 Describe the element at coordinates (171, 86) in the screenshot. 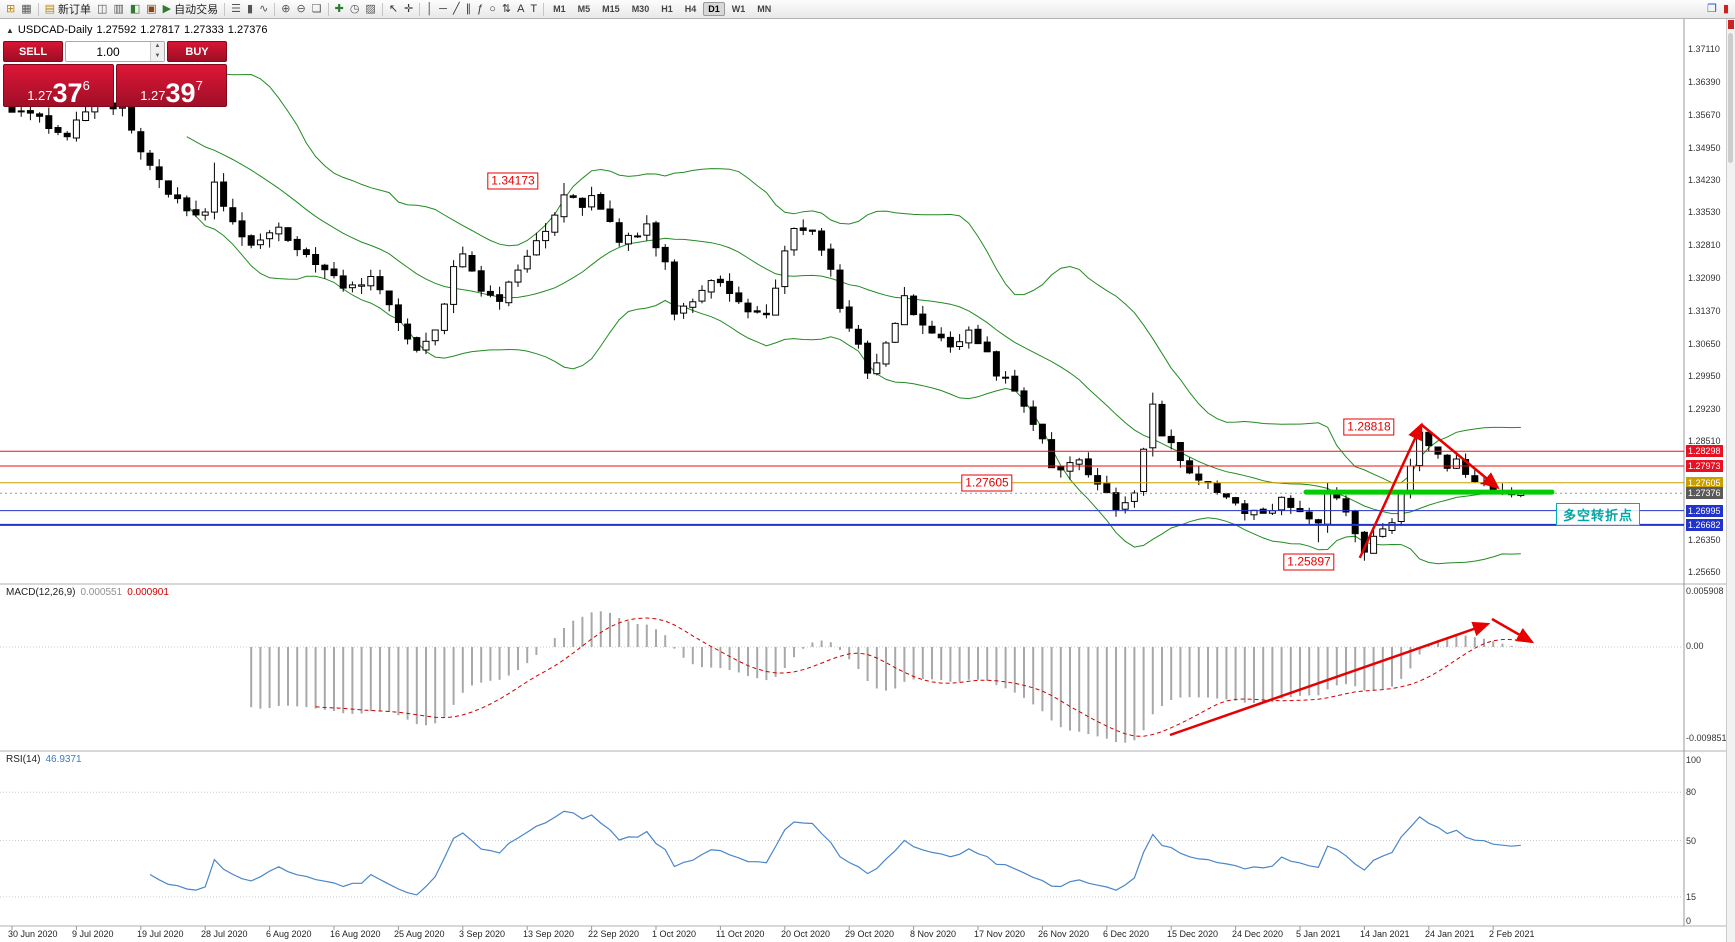

I see `buy-price-button: 1.27397` at that location.